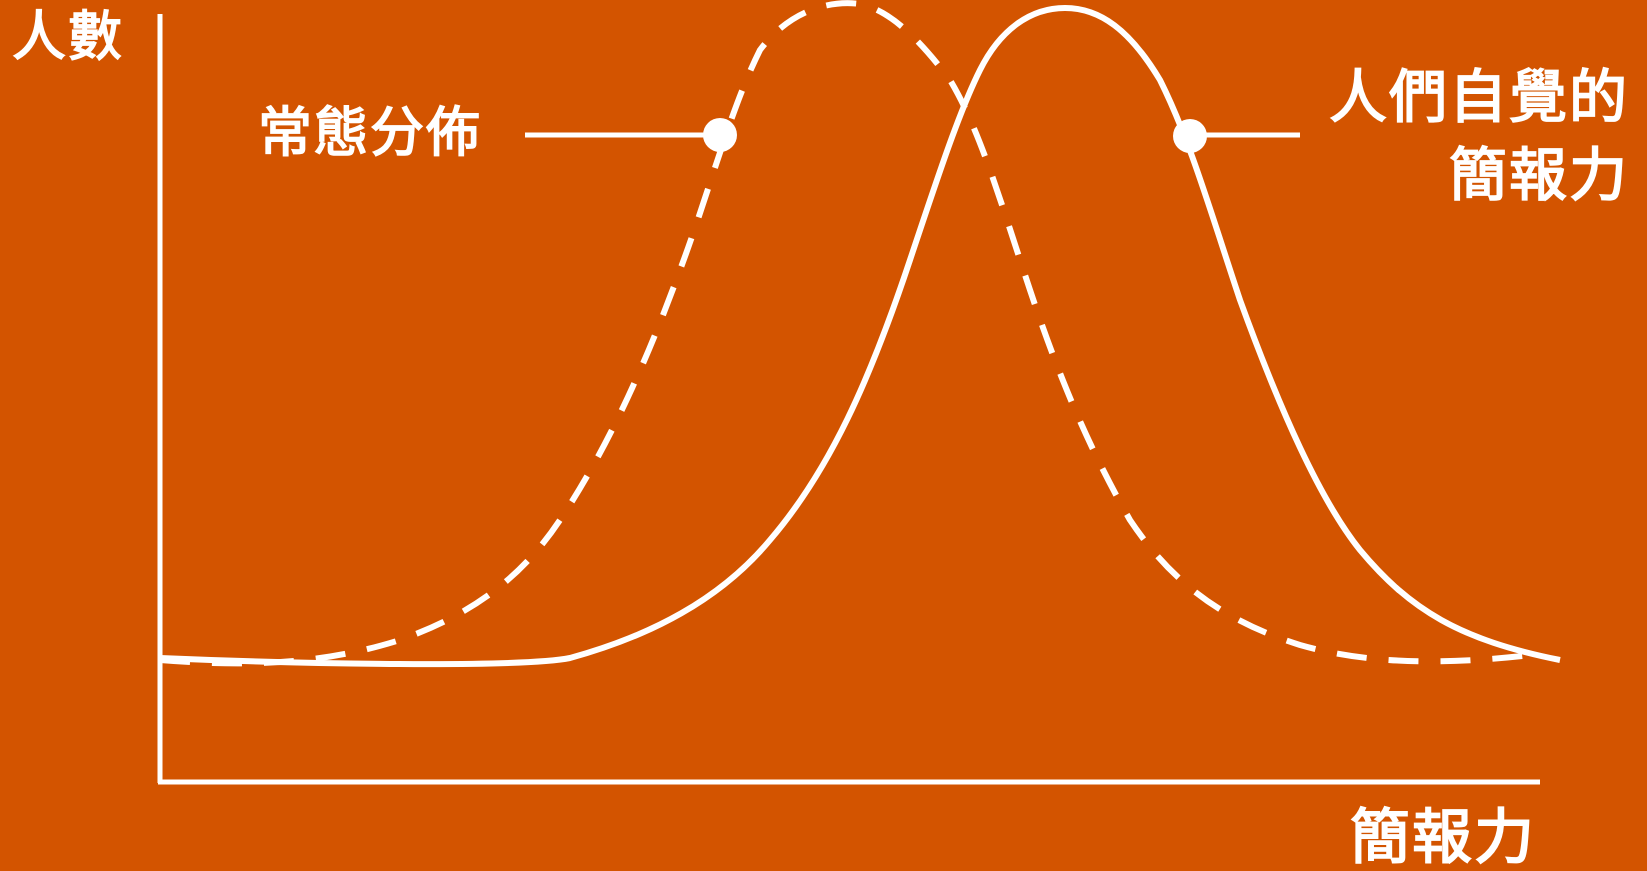  I want to click on perceived-label-line2: 簡報力, so click(1538, 175).